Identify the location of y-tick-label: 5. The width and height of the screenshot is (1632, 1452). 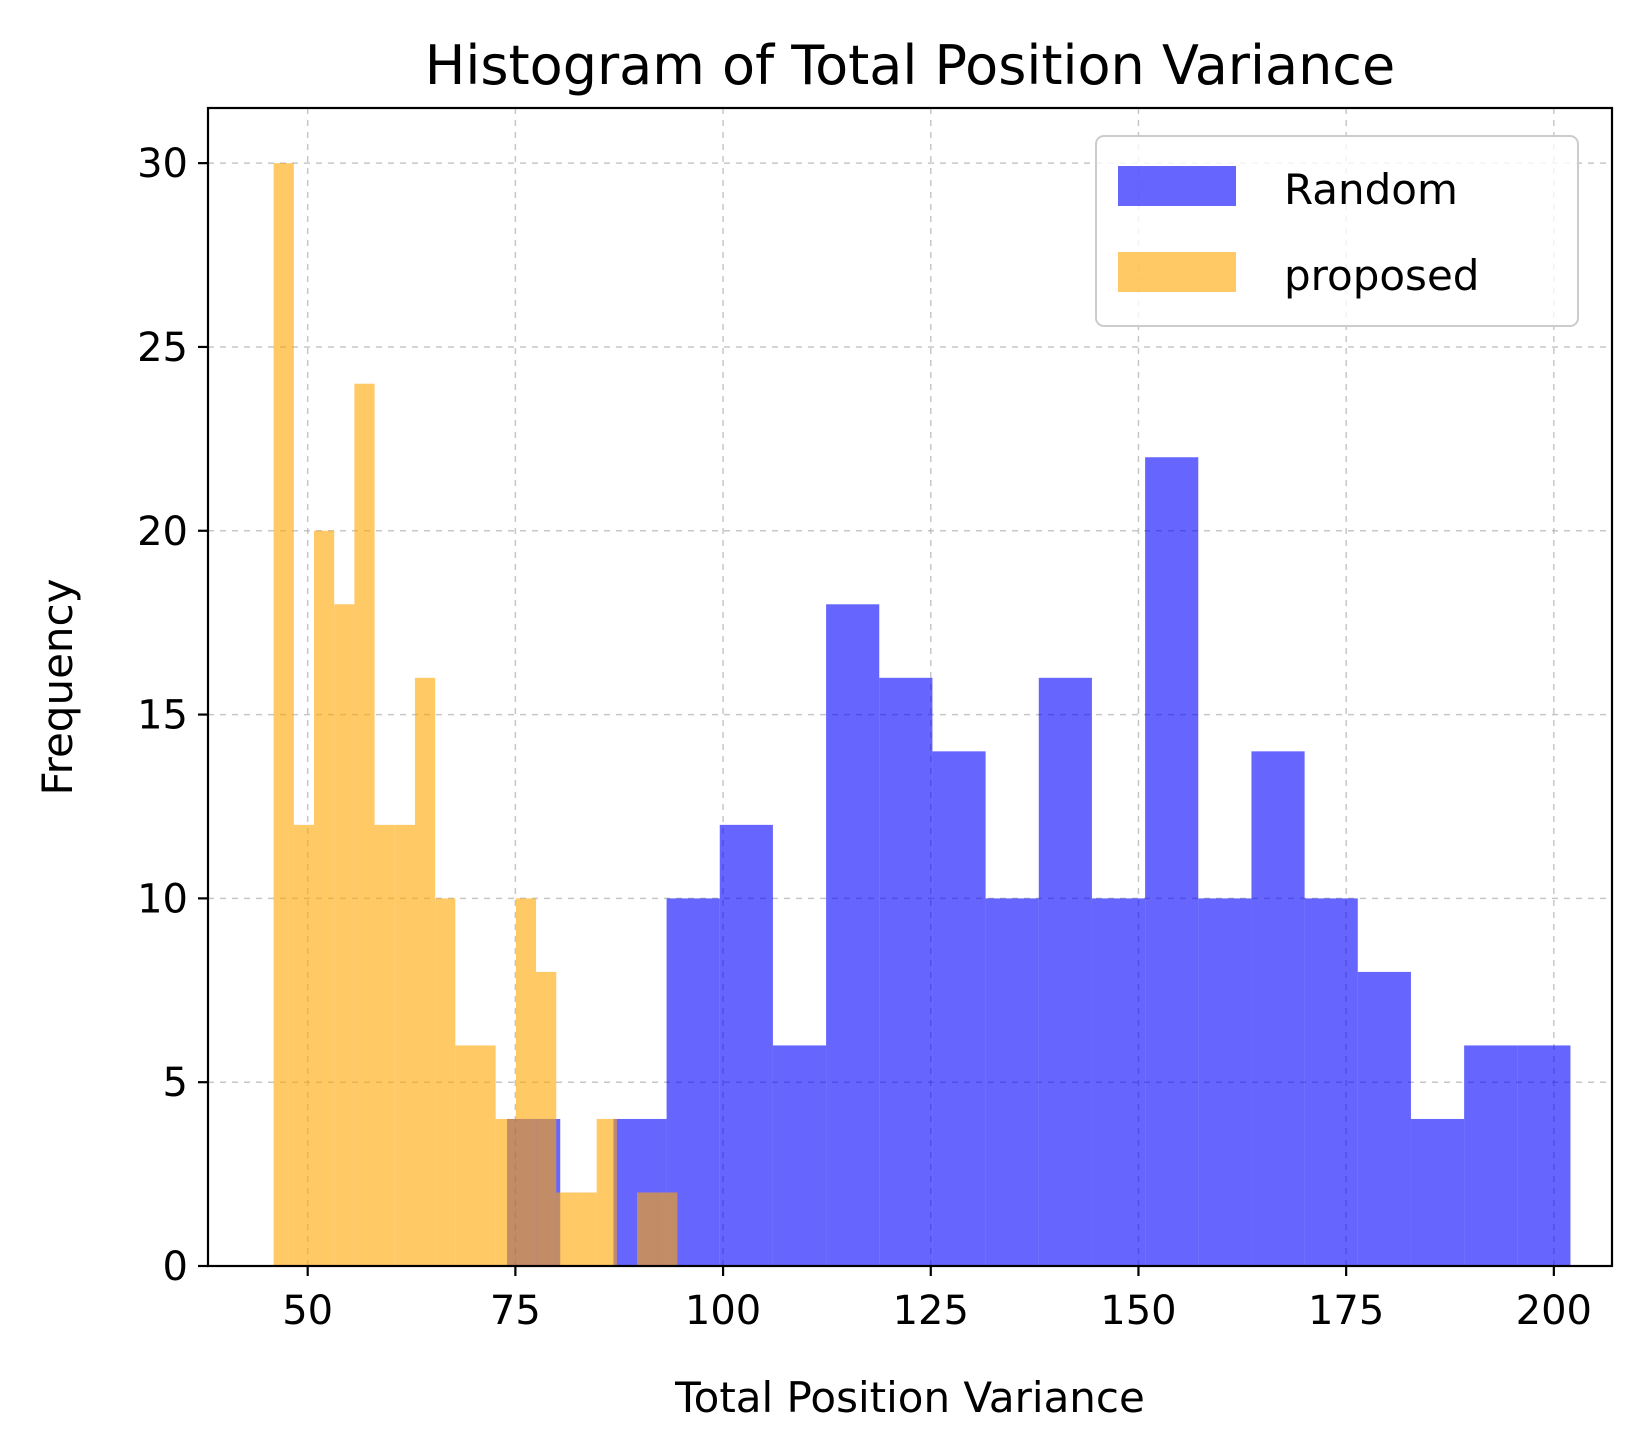
(175, 1083).